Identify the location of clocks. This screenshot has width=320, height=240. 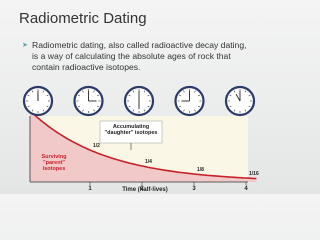
(139, 101).